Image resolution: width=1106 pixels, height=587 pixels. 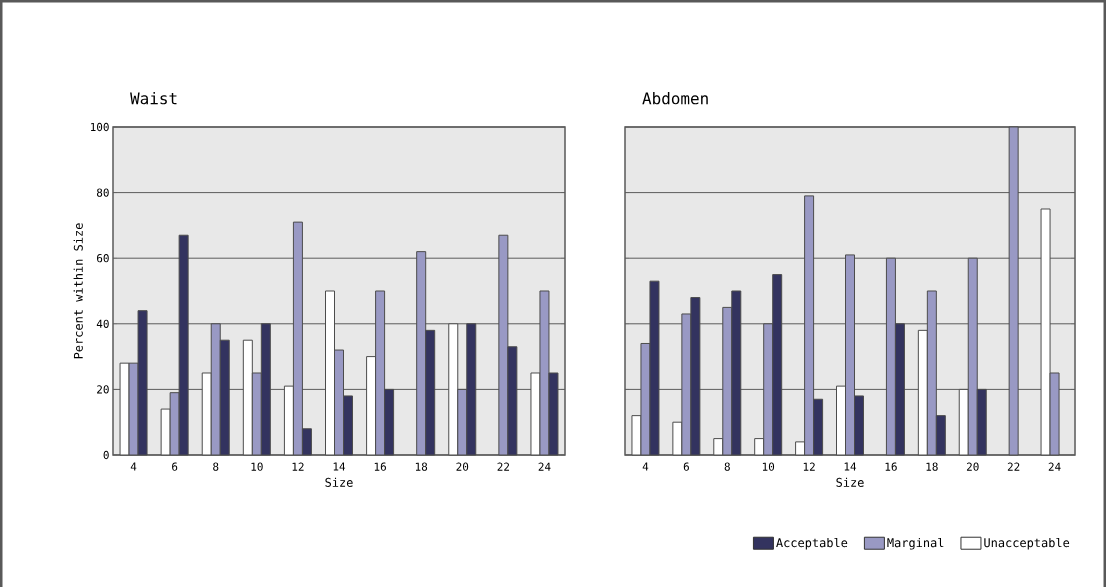 What do you see at coordinates (78, 291) in the screenshot?
I see `y-axis-title: Percent within Size` at bounding box center [78, 291].